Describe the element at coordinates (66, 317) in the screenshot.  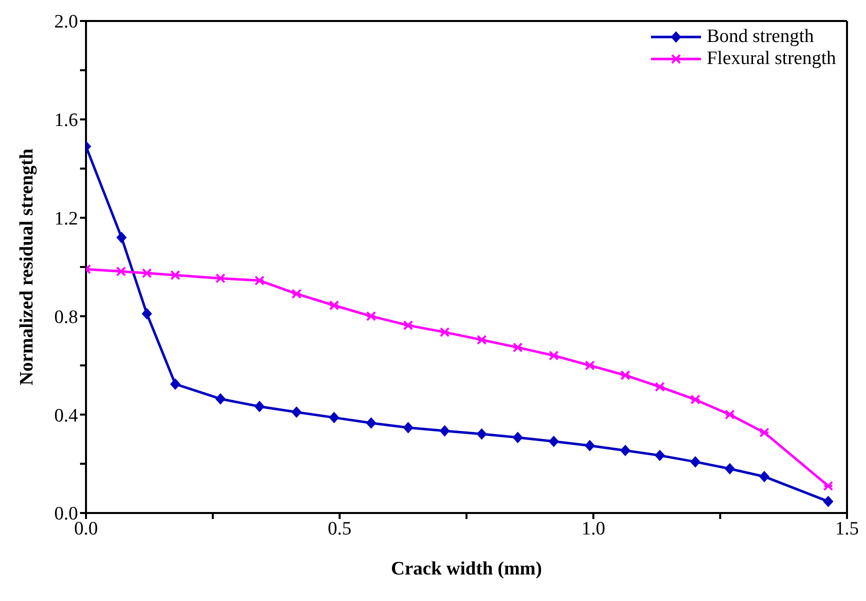
I see `y-tick-label: 0.8` at that location.